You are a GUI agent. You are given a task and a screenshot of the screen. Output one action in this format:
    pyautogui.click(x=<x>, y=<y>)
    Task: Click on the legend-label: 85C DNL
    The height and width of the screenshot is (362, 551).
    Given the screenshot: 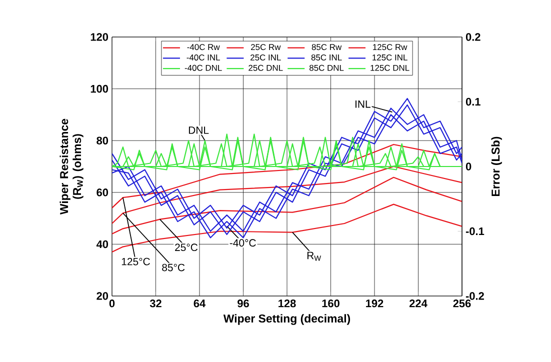 What is the action you would take?
    pyautogui.click(x=327, y=67)
    